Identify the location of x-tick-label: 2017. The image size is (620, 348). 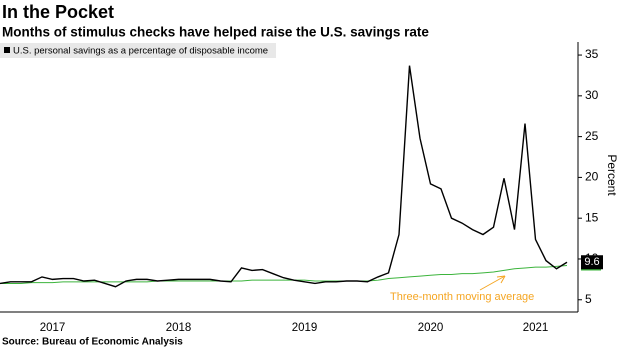
(53, 328).